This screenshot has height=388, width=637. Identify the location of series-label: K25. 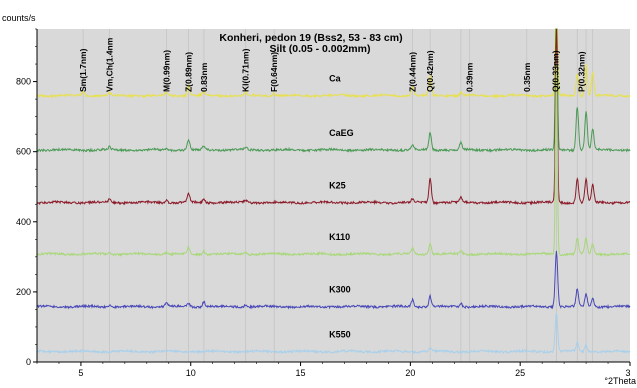
(337, 186).